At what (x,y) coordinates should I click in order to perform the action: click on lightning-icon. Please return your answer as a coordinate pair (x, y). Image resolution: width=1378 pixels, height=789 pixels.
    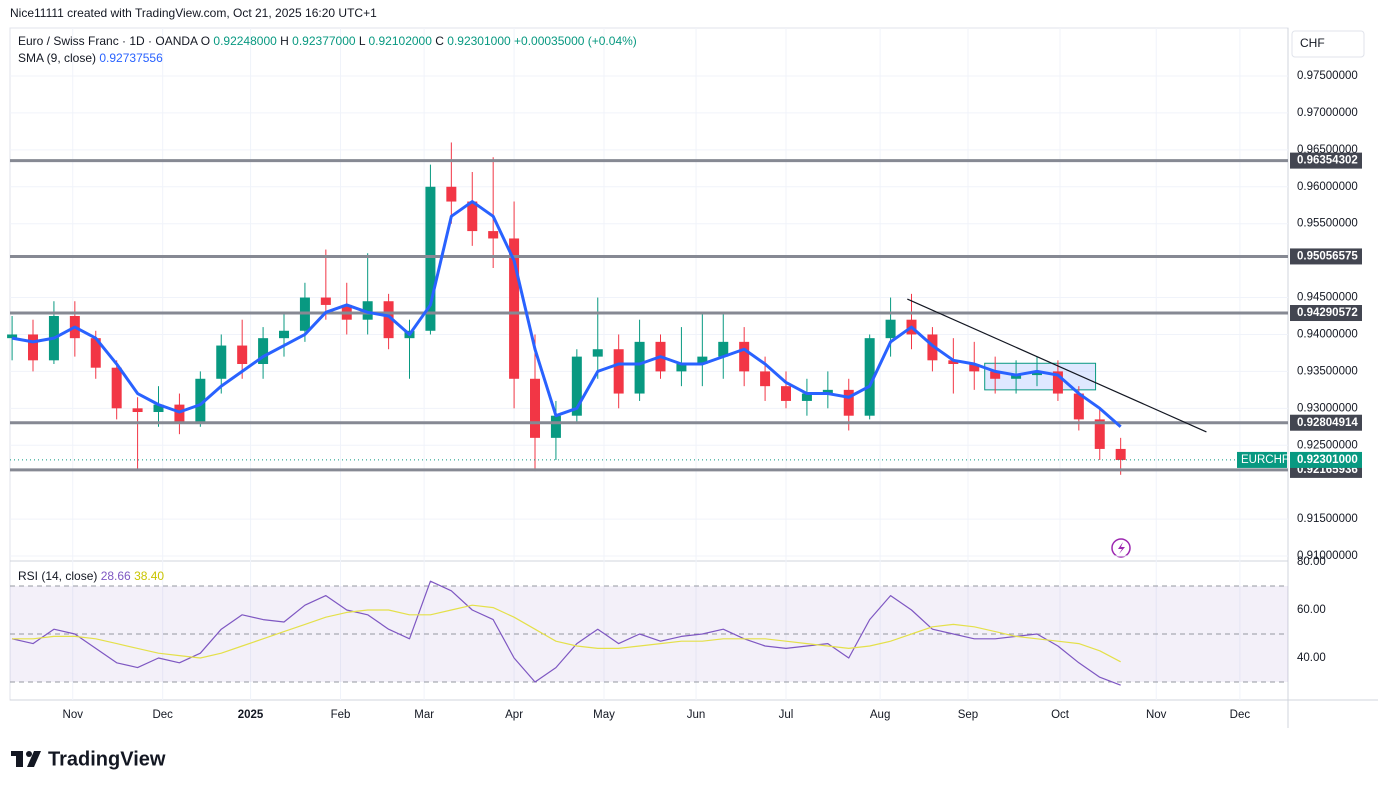
    Looking at the image, I should click on (1121, 548).